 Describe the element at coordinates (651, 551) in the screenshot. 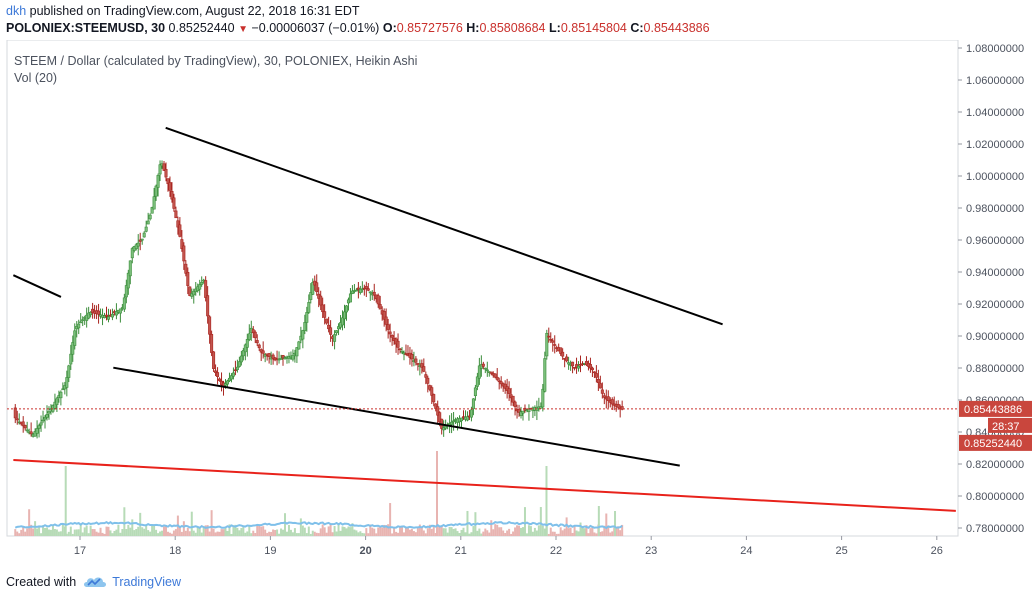

I see `x-tick-label: 23` at that location.